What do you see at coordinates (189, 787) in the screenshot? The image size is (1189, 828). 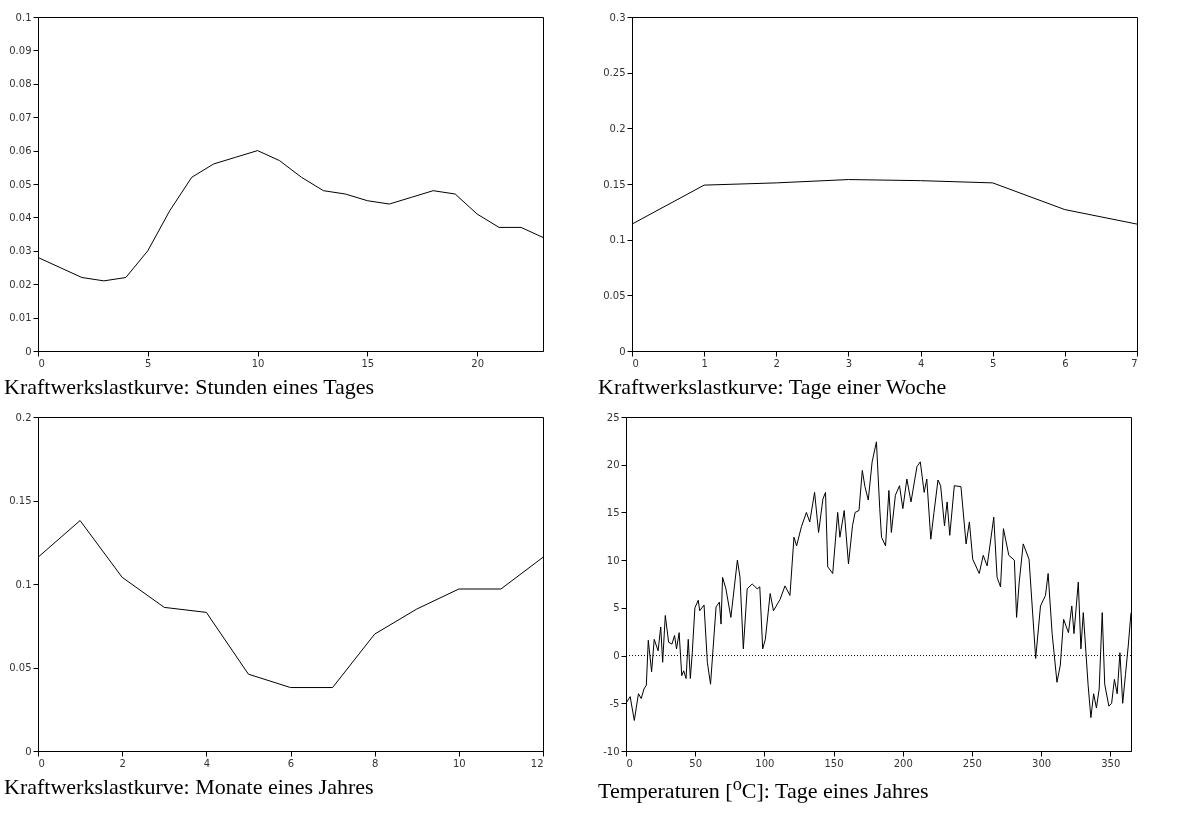 I see `text: Kraftwerkslastkurve: Monate eines Jahres` at bounding box center [189, 787].